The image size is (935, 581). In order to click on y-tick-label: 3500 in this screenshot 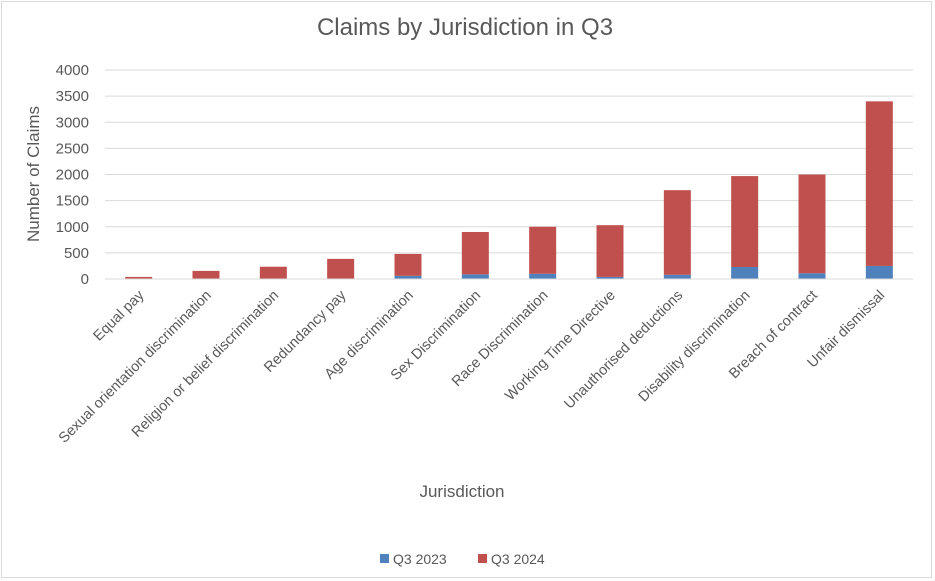, I will do `click(72, 96)`.